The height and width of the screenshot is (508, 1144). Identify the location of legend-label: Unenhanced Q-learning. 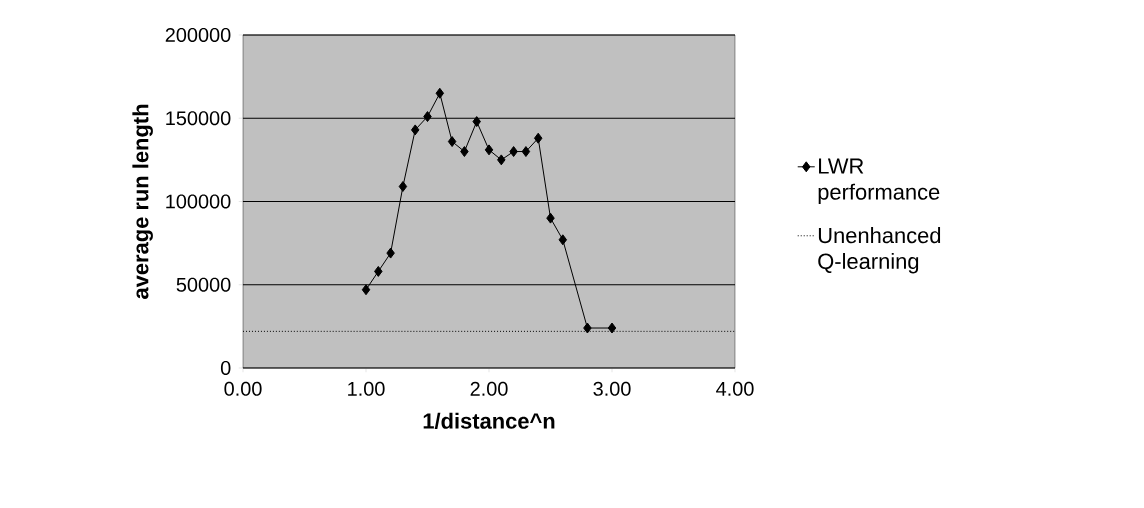
(879, 250).